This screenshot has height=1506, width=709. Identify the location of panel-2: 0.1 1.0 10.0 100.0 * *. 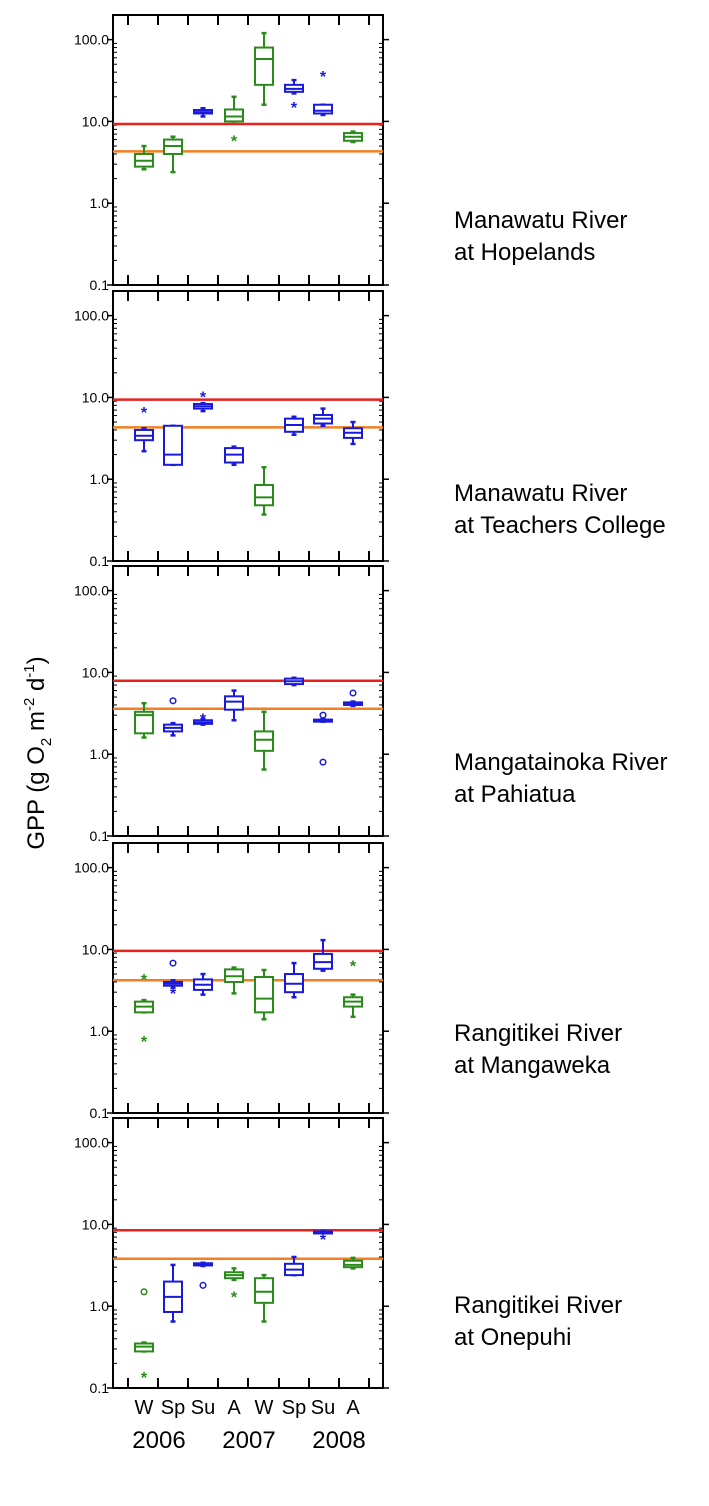
(231, 429).